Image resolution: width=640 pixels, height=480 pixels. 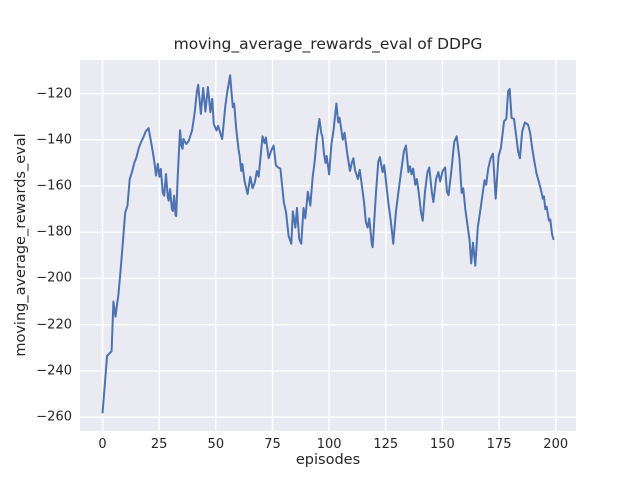 What do you see at coordinates (54, 371) in the screenshot?
I see `y-tick-label: −240` at bounding box center [54, 371].